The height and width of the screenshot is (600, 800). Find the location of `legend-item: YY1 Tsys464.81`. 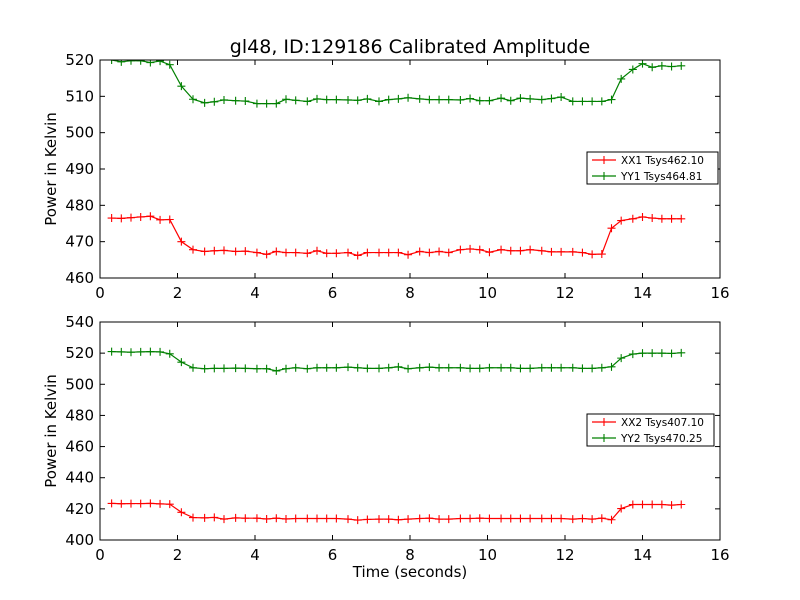

legend-item: YY1 Tsys464.81 is located at coordinates (647, 177).